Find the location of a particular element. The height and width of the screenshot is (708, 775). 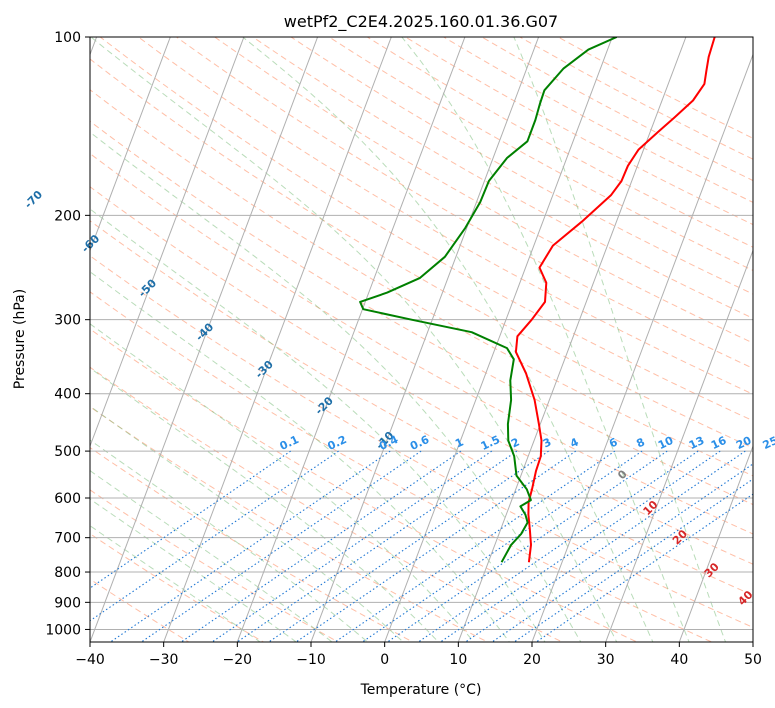

y-tick-label: 500 is located at coordinates (67, 452).